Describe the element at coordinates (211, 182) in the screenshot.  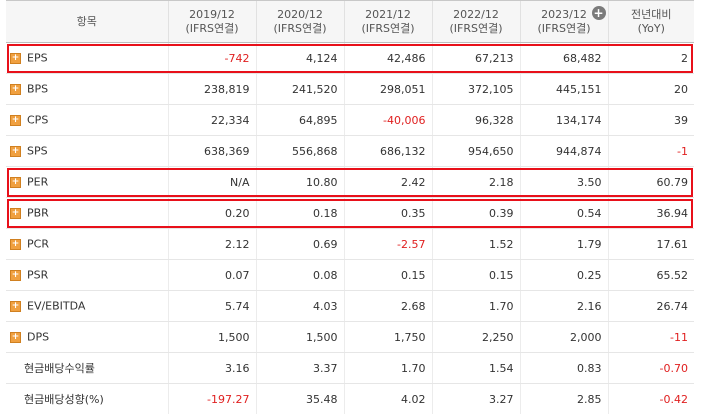
I see `value-cell: N/A` at that location.